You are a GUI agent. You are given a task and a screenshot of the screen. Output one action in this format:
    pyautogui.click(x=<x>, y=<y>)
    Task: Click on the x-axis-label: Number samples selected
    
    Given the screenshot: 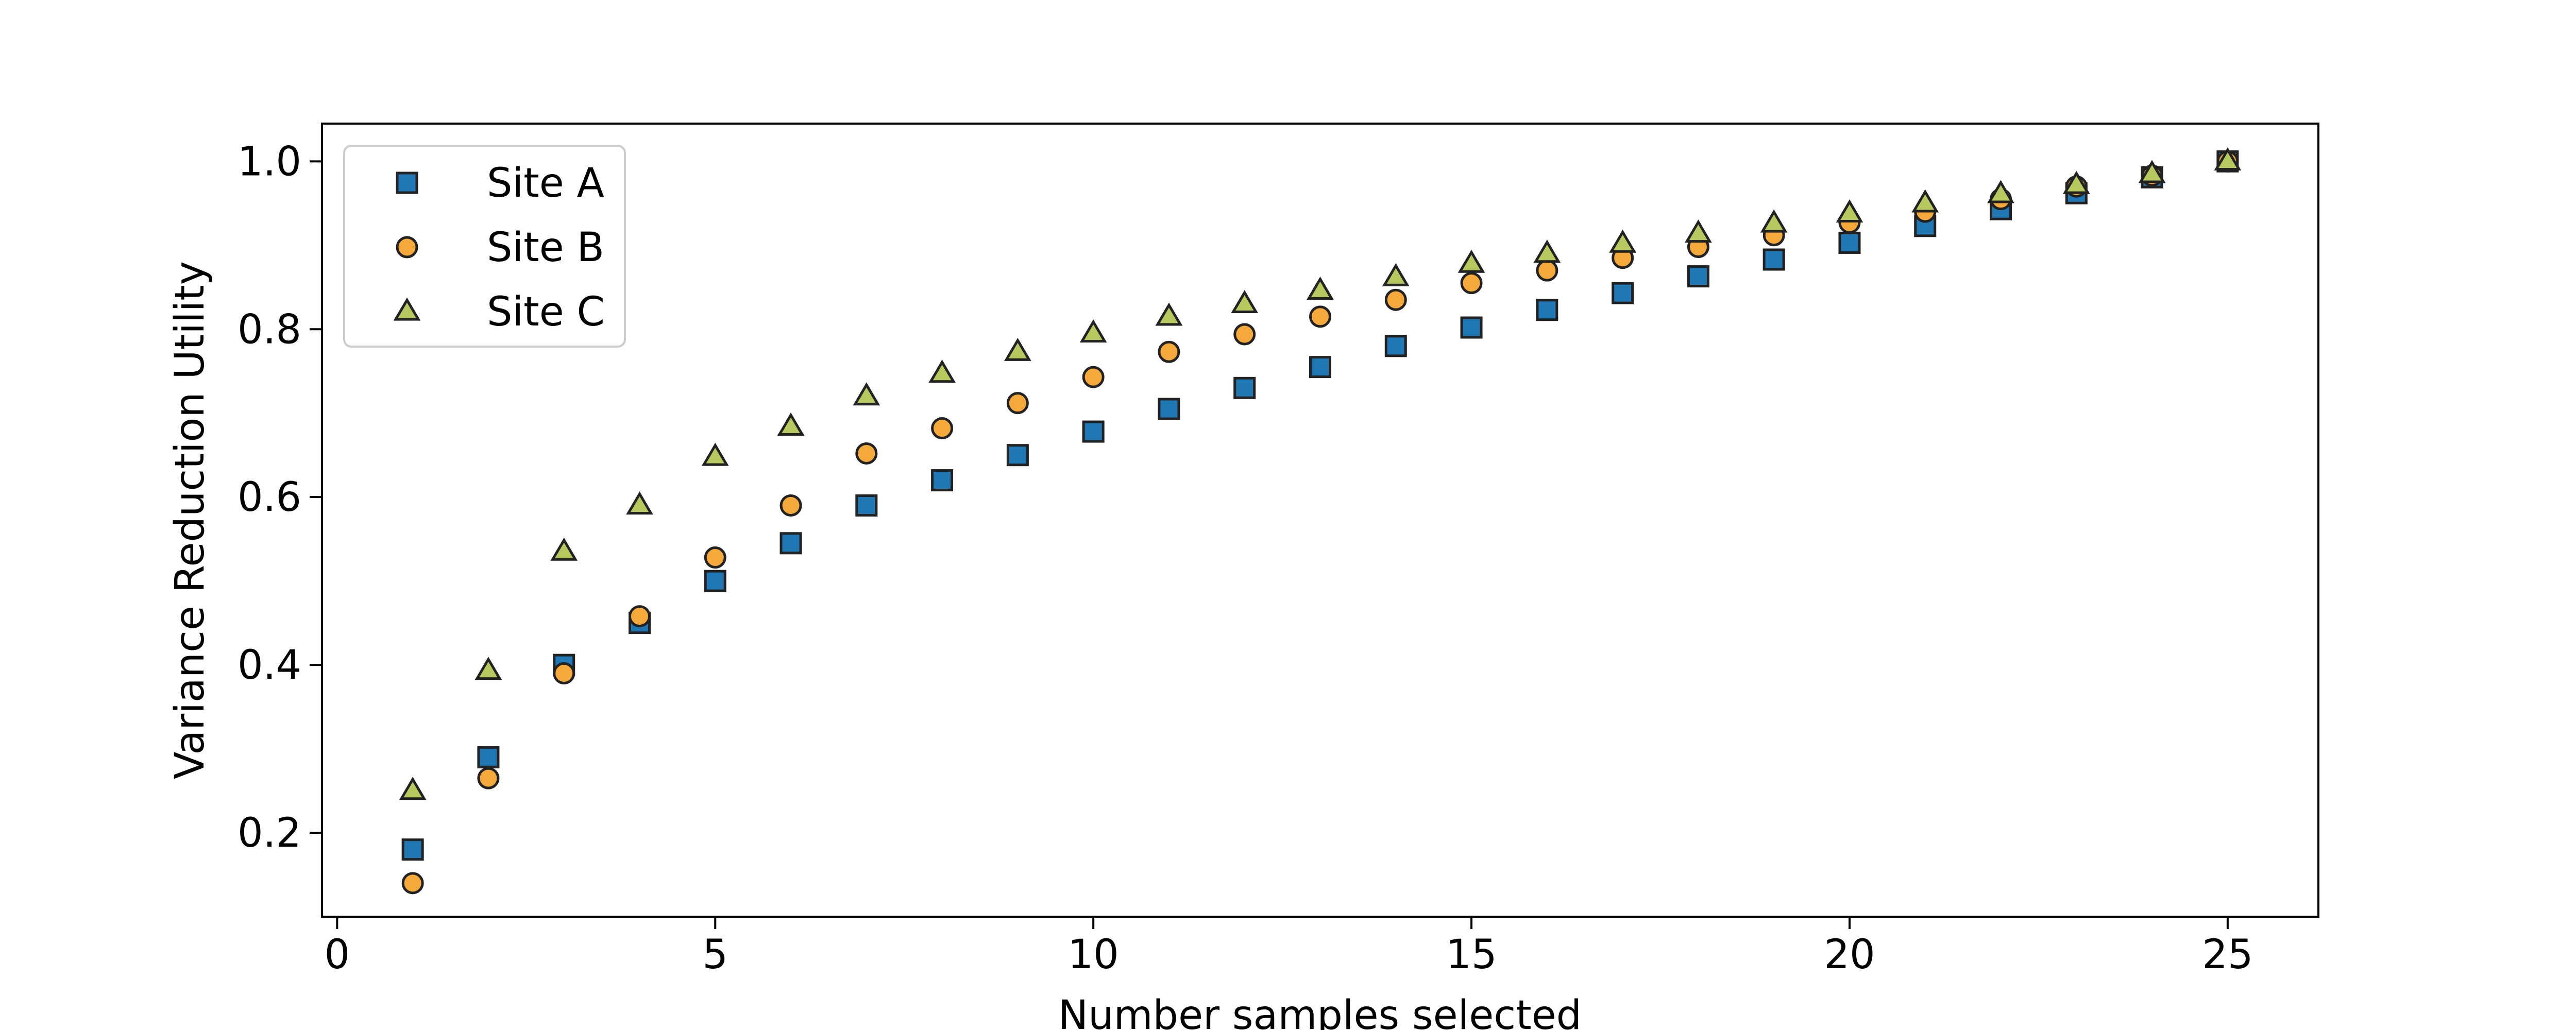 What is the action you would take?
    pyautogui.click(x=1320, y=1011)
    